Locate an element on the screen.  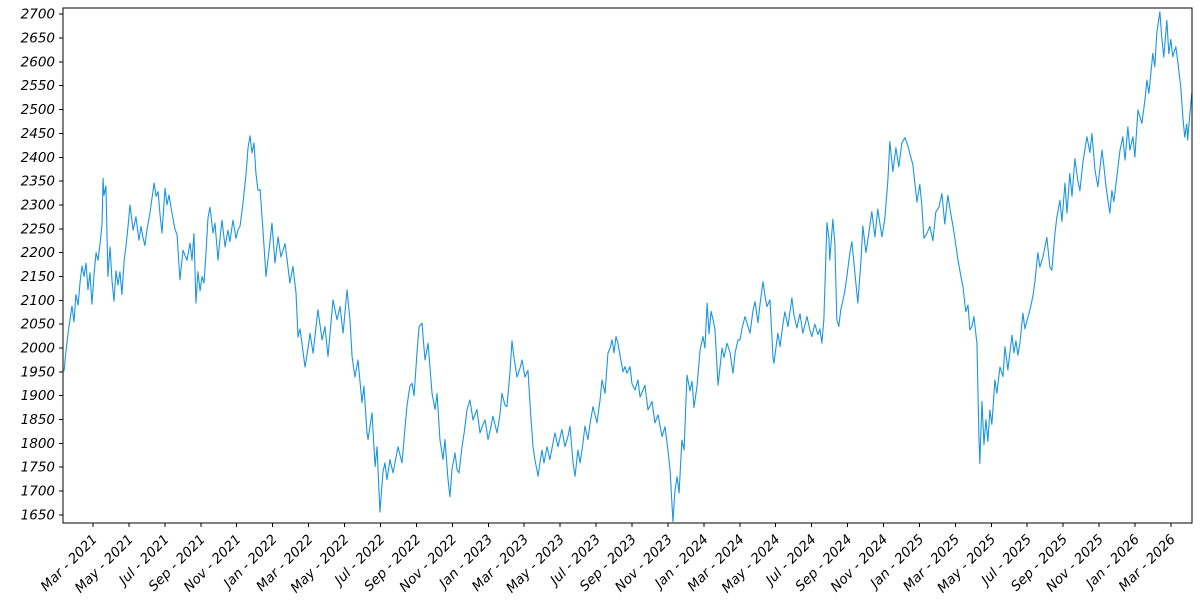
y-tick-label: 2700 is located at coordinates (38, 15).